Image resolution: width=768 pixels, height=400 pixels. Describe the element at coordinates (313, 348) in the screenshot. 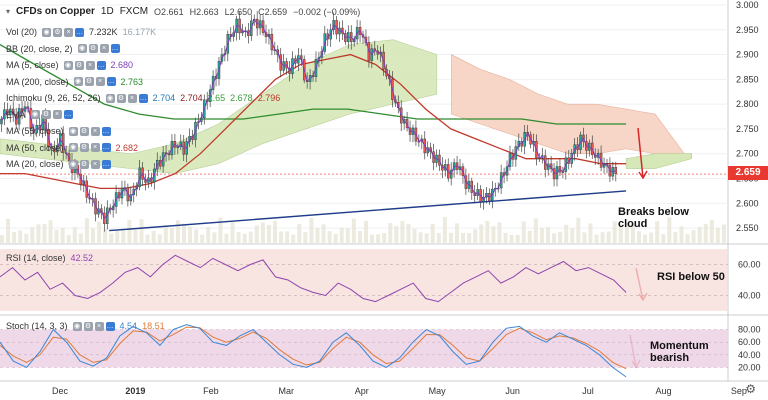

I see `stoch-d-line` at that location.